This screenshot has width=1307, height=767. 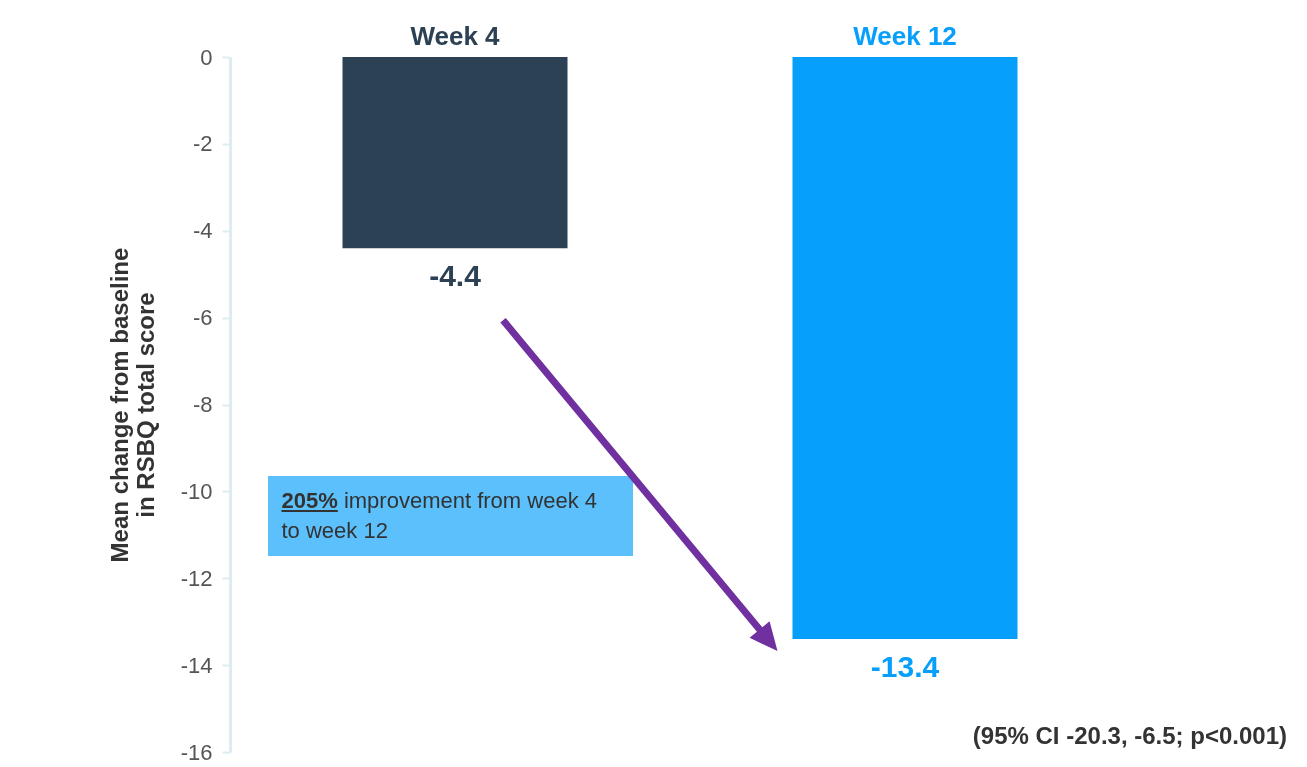 I want to click on y-tick-label: -14, so click(x=196, y=665).